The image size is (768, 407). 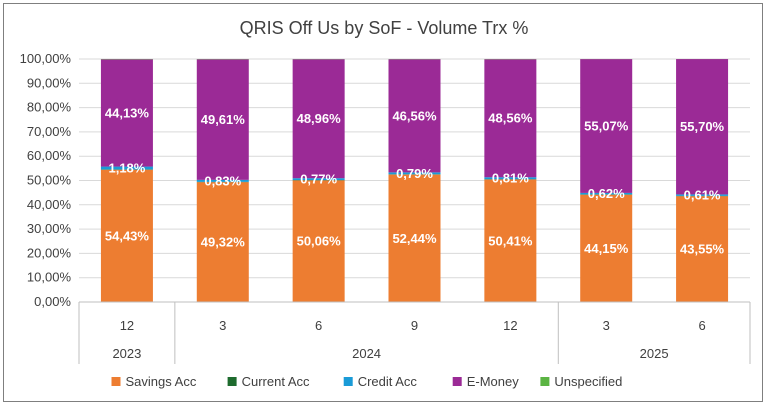 I want to click on legend-item: Savings Acc, so click(x=154, y=381).